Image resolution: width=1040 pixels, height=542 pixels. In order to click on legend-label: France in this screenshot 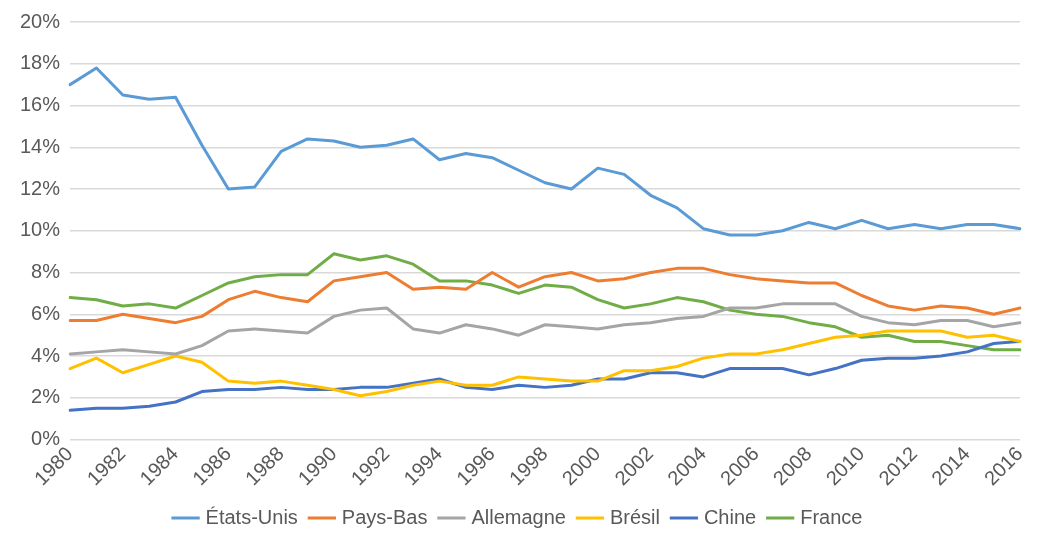, I will do `click(831, 516)`.